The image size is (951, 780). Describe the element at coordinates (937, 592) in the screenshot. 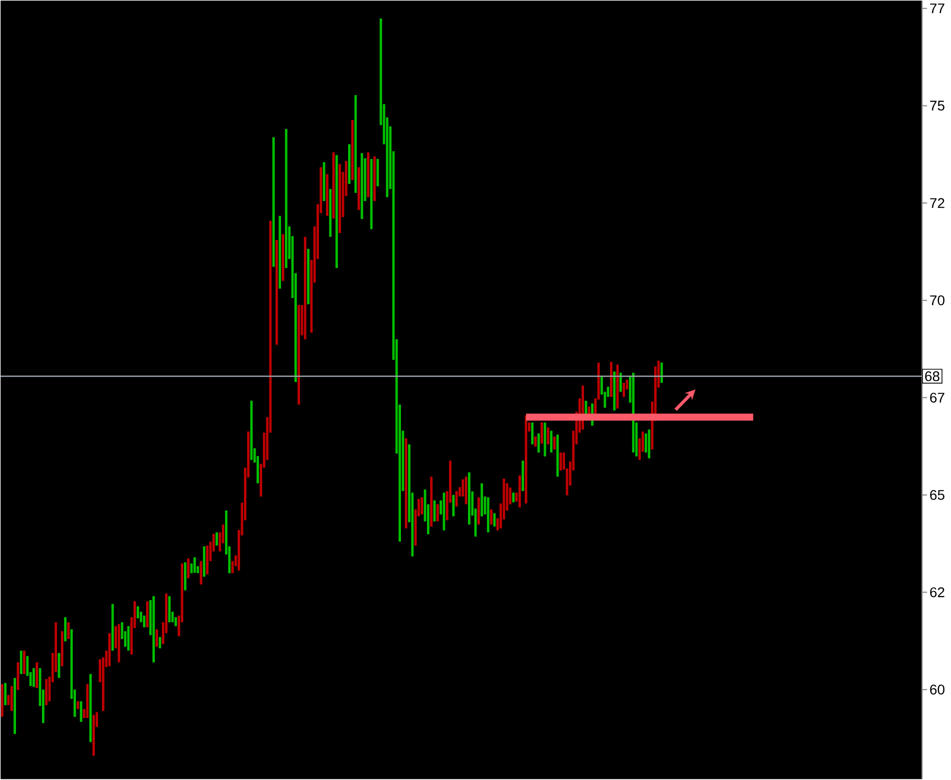

I see `y-tick-label: 62` at that location.